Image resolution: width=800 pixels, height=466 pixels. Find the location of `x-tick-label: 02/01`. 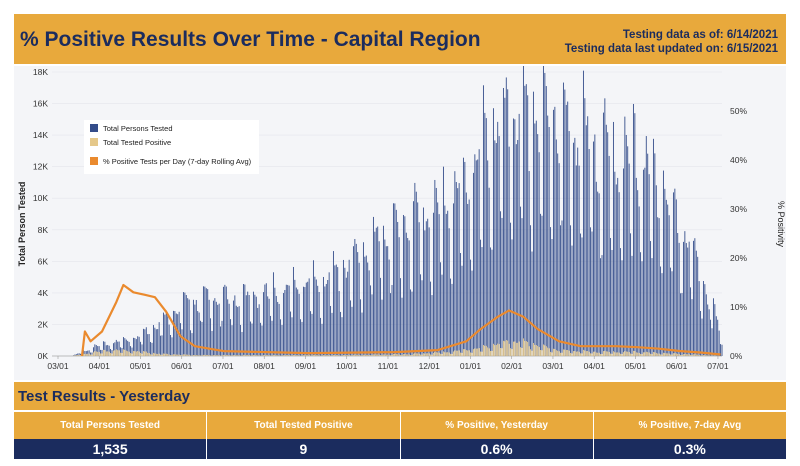

x-tick-label: 02/01 is located at coordinates (512, 366).